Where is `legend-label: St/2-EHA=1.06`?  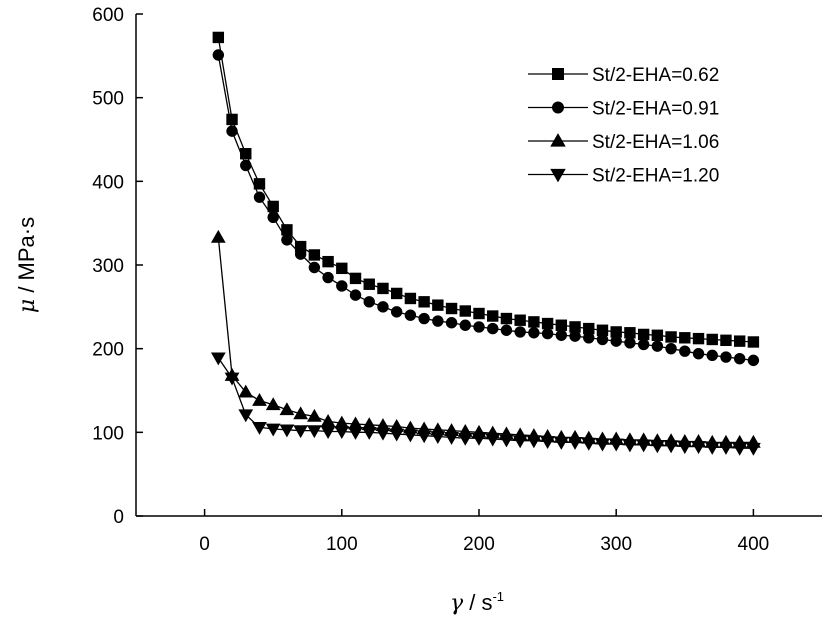
legend-label: St/2-EHA=1.06 is located at coordinates (655, 142).